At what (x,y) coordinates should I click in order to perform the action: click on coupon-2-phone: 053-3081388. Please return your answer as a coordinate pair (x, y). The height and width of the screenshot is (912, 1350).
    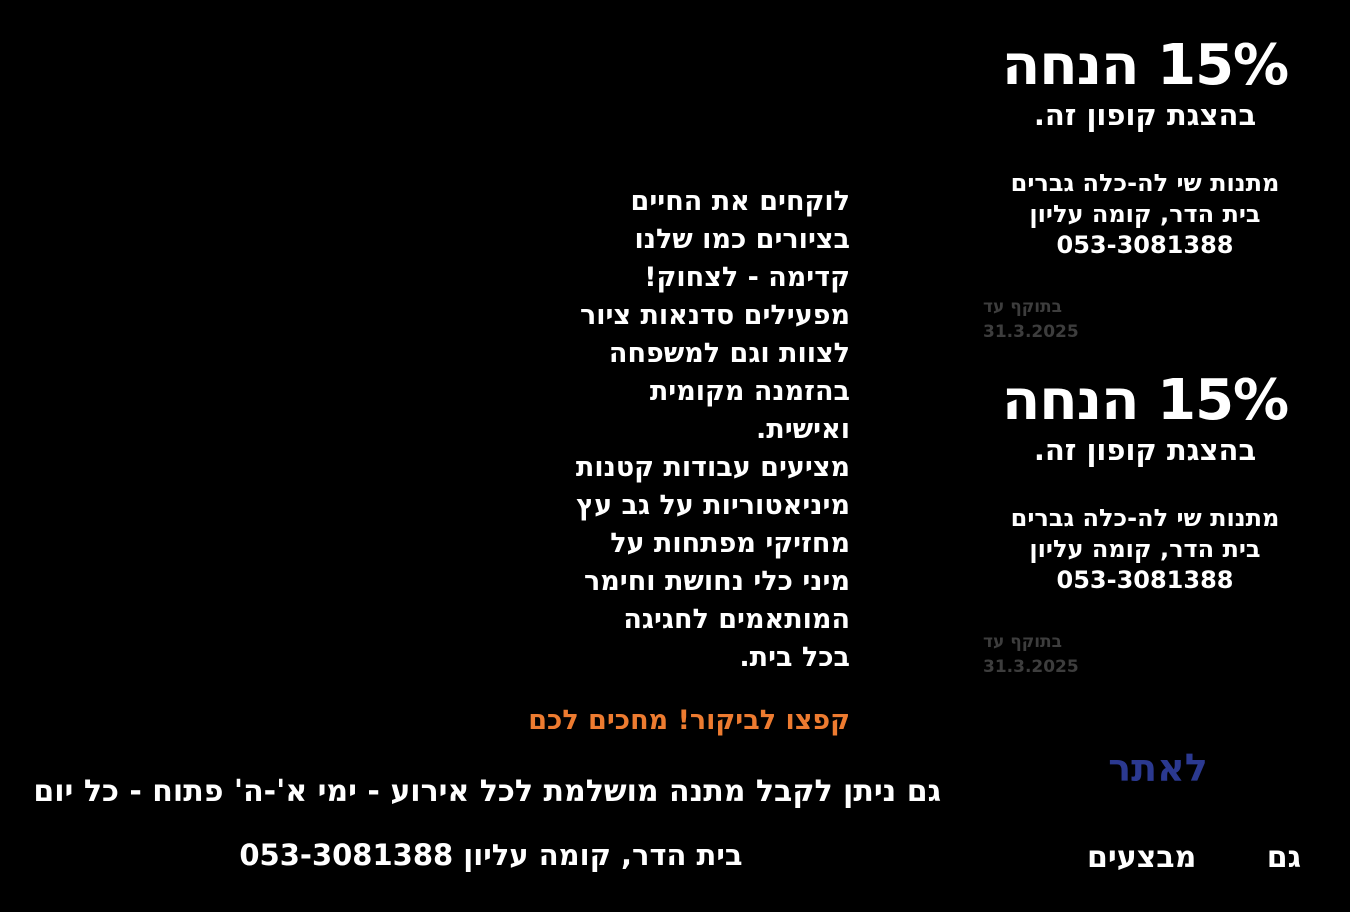
    Looking at the image, I should click on (1145, 580).